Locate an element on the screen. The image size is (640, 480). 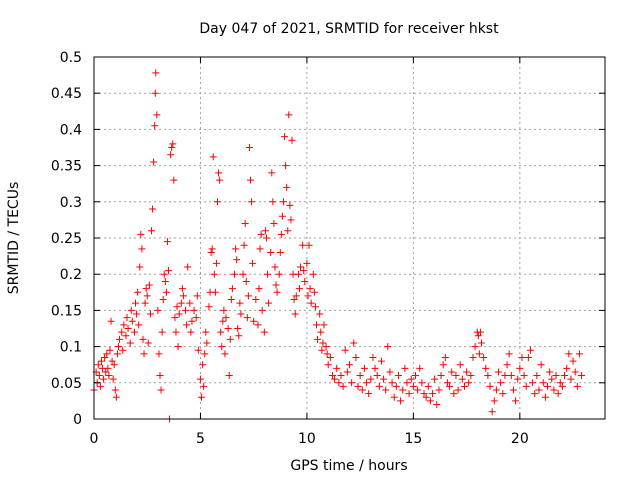
y-tick-label: 0.5 is located at coordinates (71, 58).